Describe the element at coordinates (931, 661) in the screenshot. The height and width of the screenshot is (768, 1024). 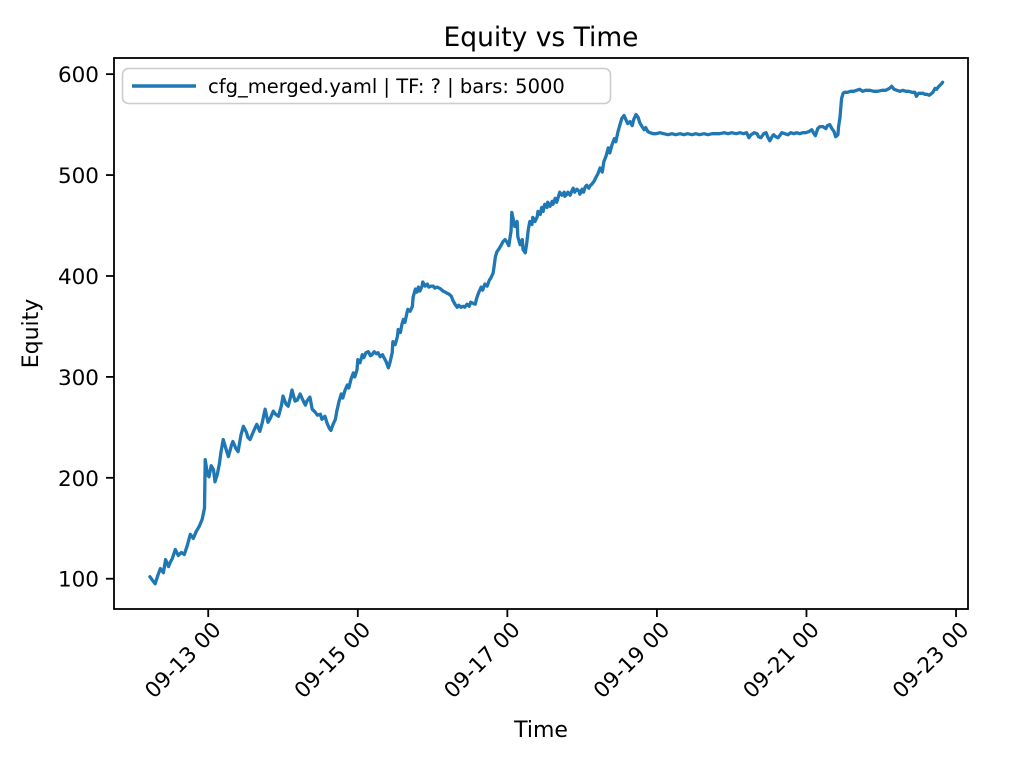
I see `x-tick-label: 09-23 00` at that location.